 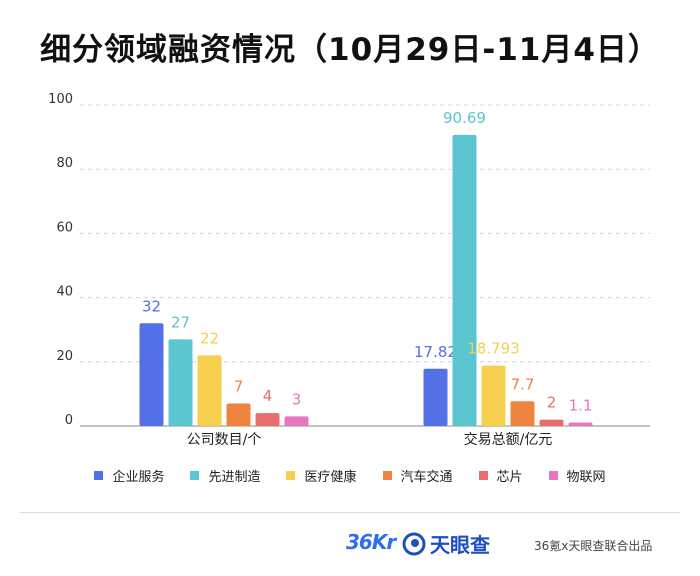 I want to click on chart-legend: 企业服务 先进制造 医疗健康 汽车交通 芯片 物联网, so click(x=350, y=475).